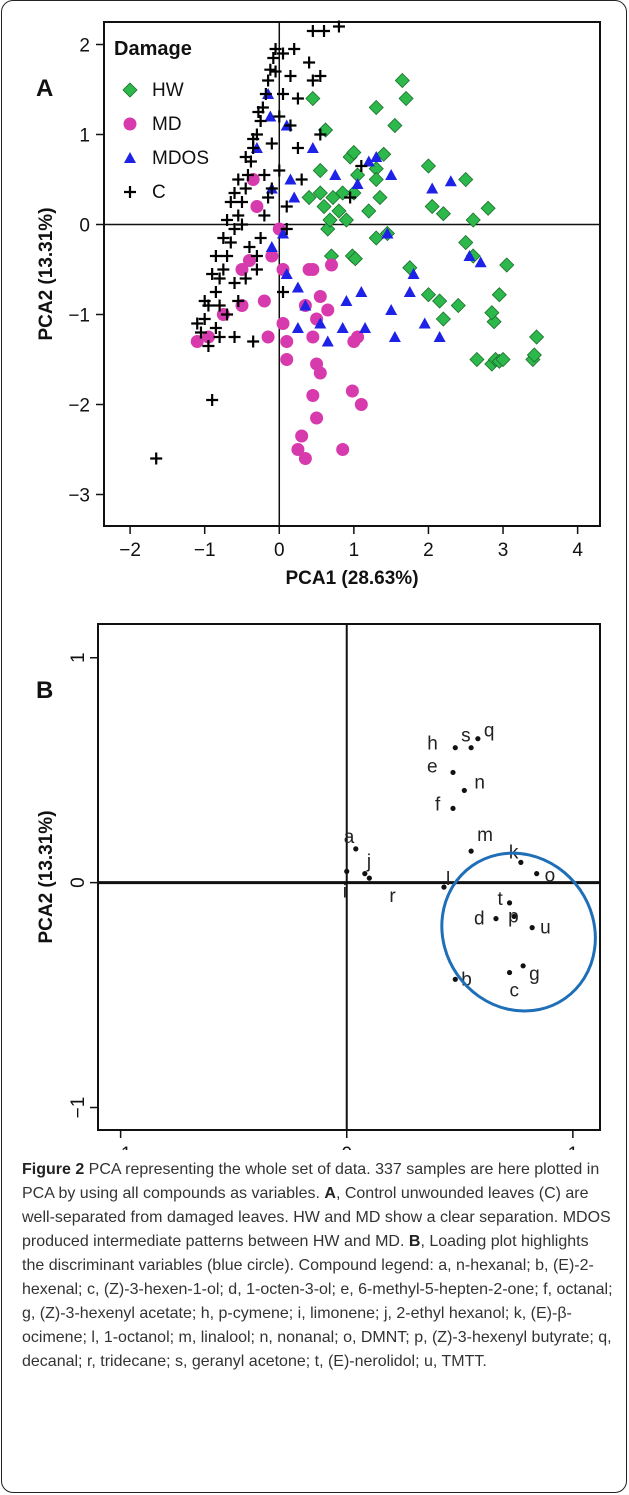 The width and height of the screenshot is (629, 1495). Describe the element at coordinates (550, 876) in the screenshot. I see `loading-label: o` at that location.